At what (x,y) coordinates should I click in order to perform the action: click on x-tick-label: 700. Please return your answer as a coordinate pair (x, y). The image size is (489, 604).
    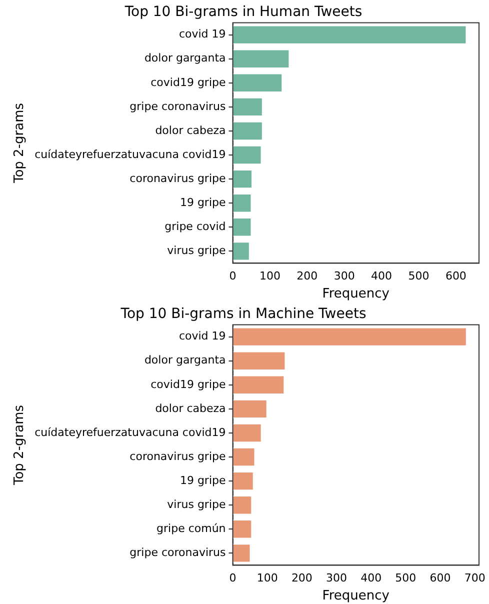
    Looking at the image, I should click on (475, 578).